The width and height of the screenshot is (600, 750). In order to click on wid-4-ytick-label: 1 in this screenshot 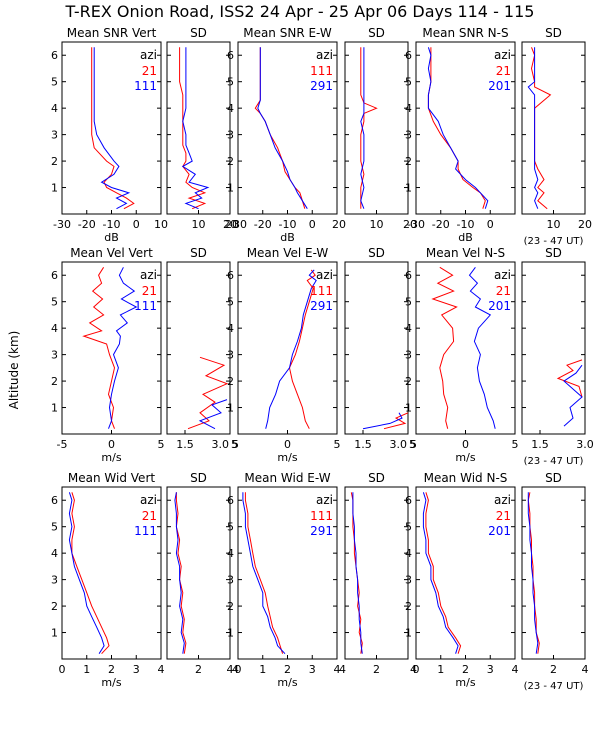, I will do `click(408, 633)`.